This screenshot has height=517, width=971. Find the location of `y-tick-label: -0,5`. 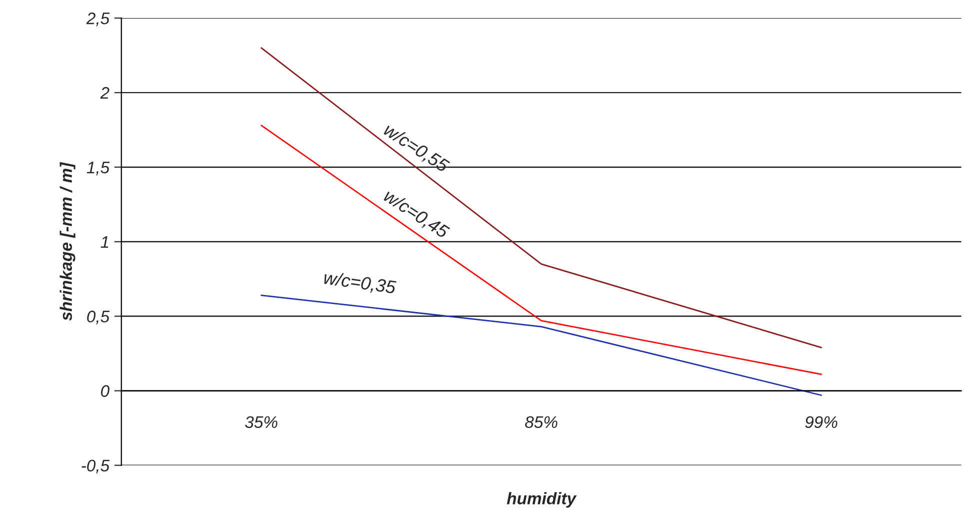

y-tick-label: -0,5 is located at coordinates (96, 467).